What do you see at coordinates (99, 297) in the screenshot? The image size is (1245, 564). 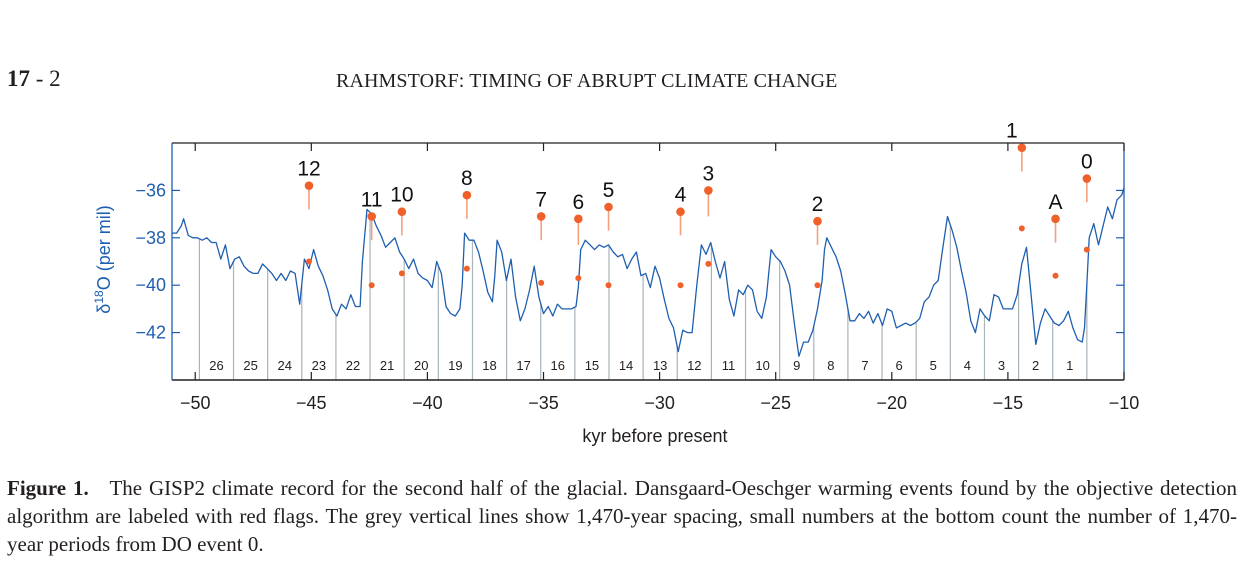 I see `y-axis-label-sup: 18` at bounding box center [99, 297].